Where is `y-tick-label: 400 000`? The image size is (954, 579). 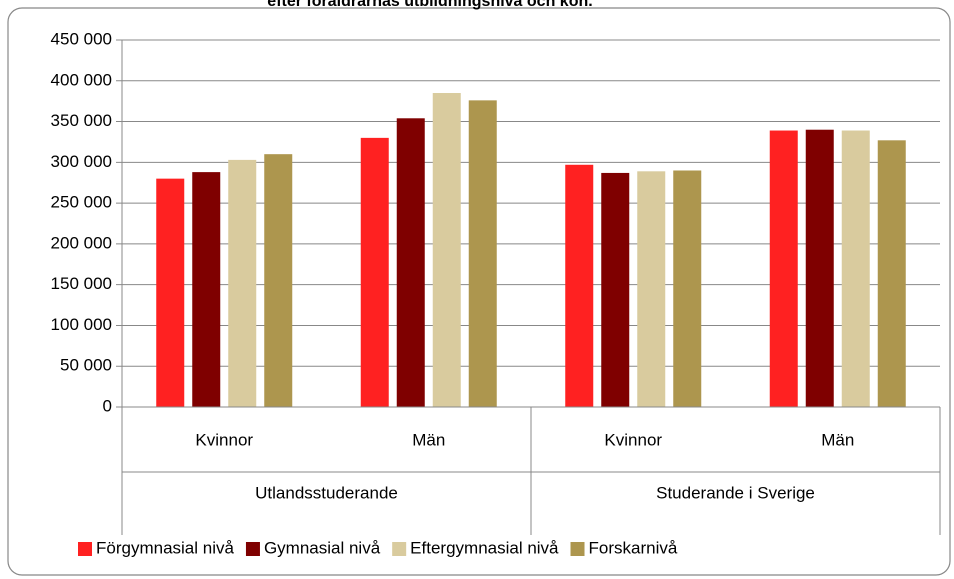 y-tick-label: 400 000 is located at coordinates (81, 79).